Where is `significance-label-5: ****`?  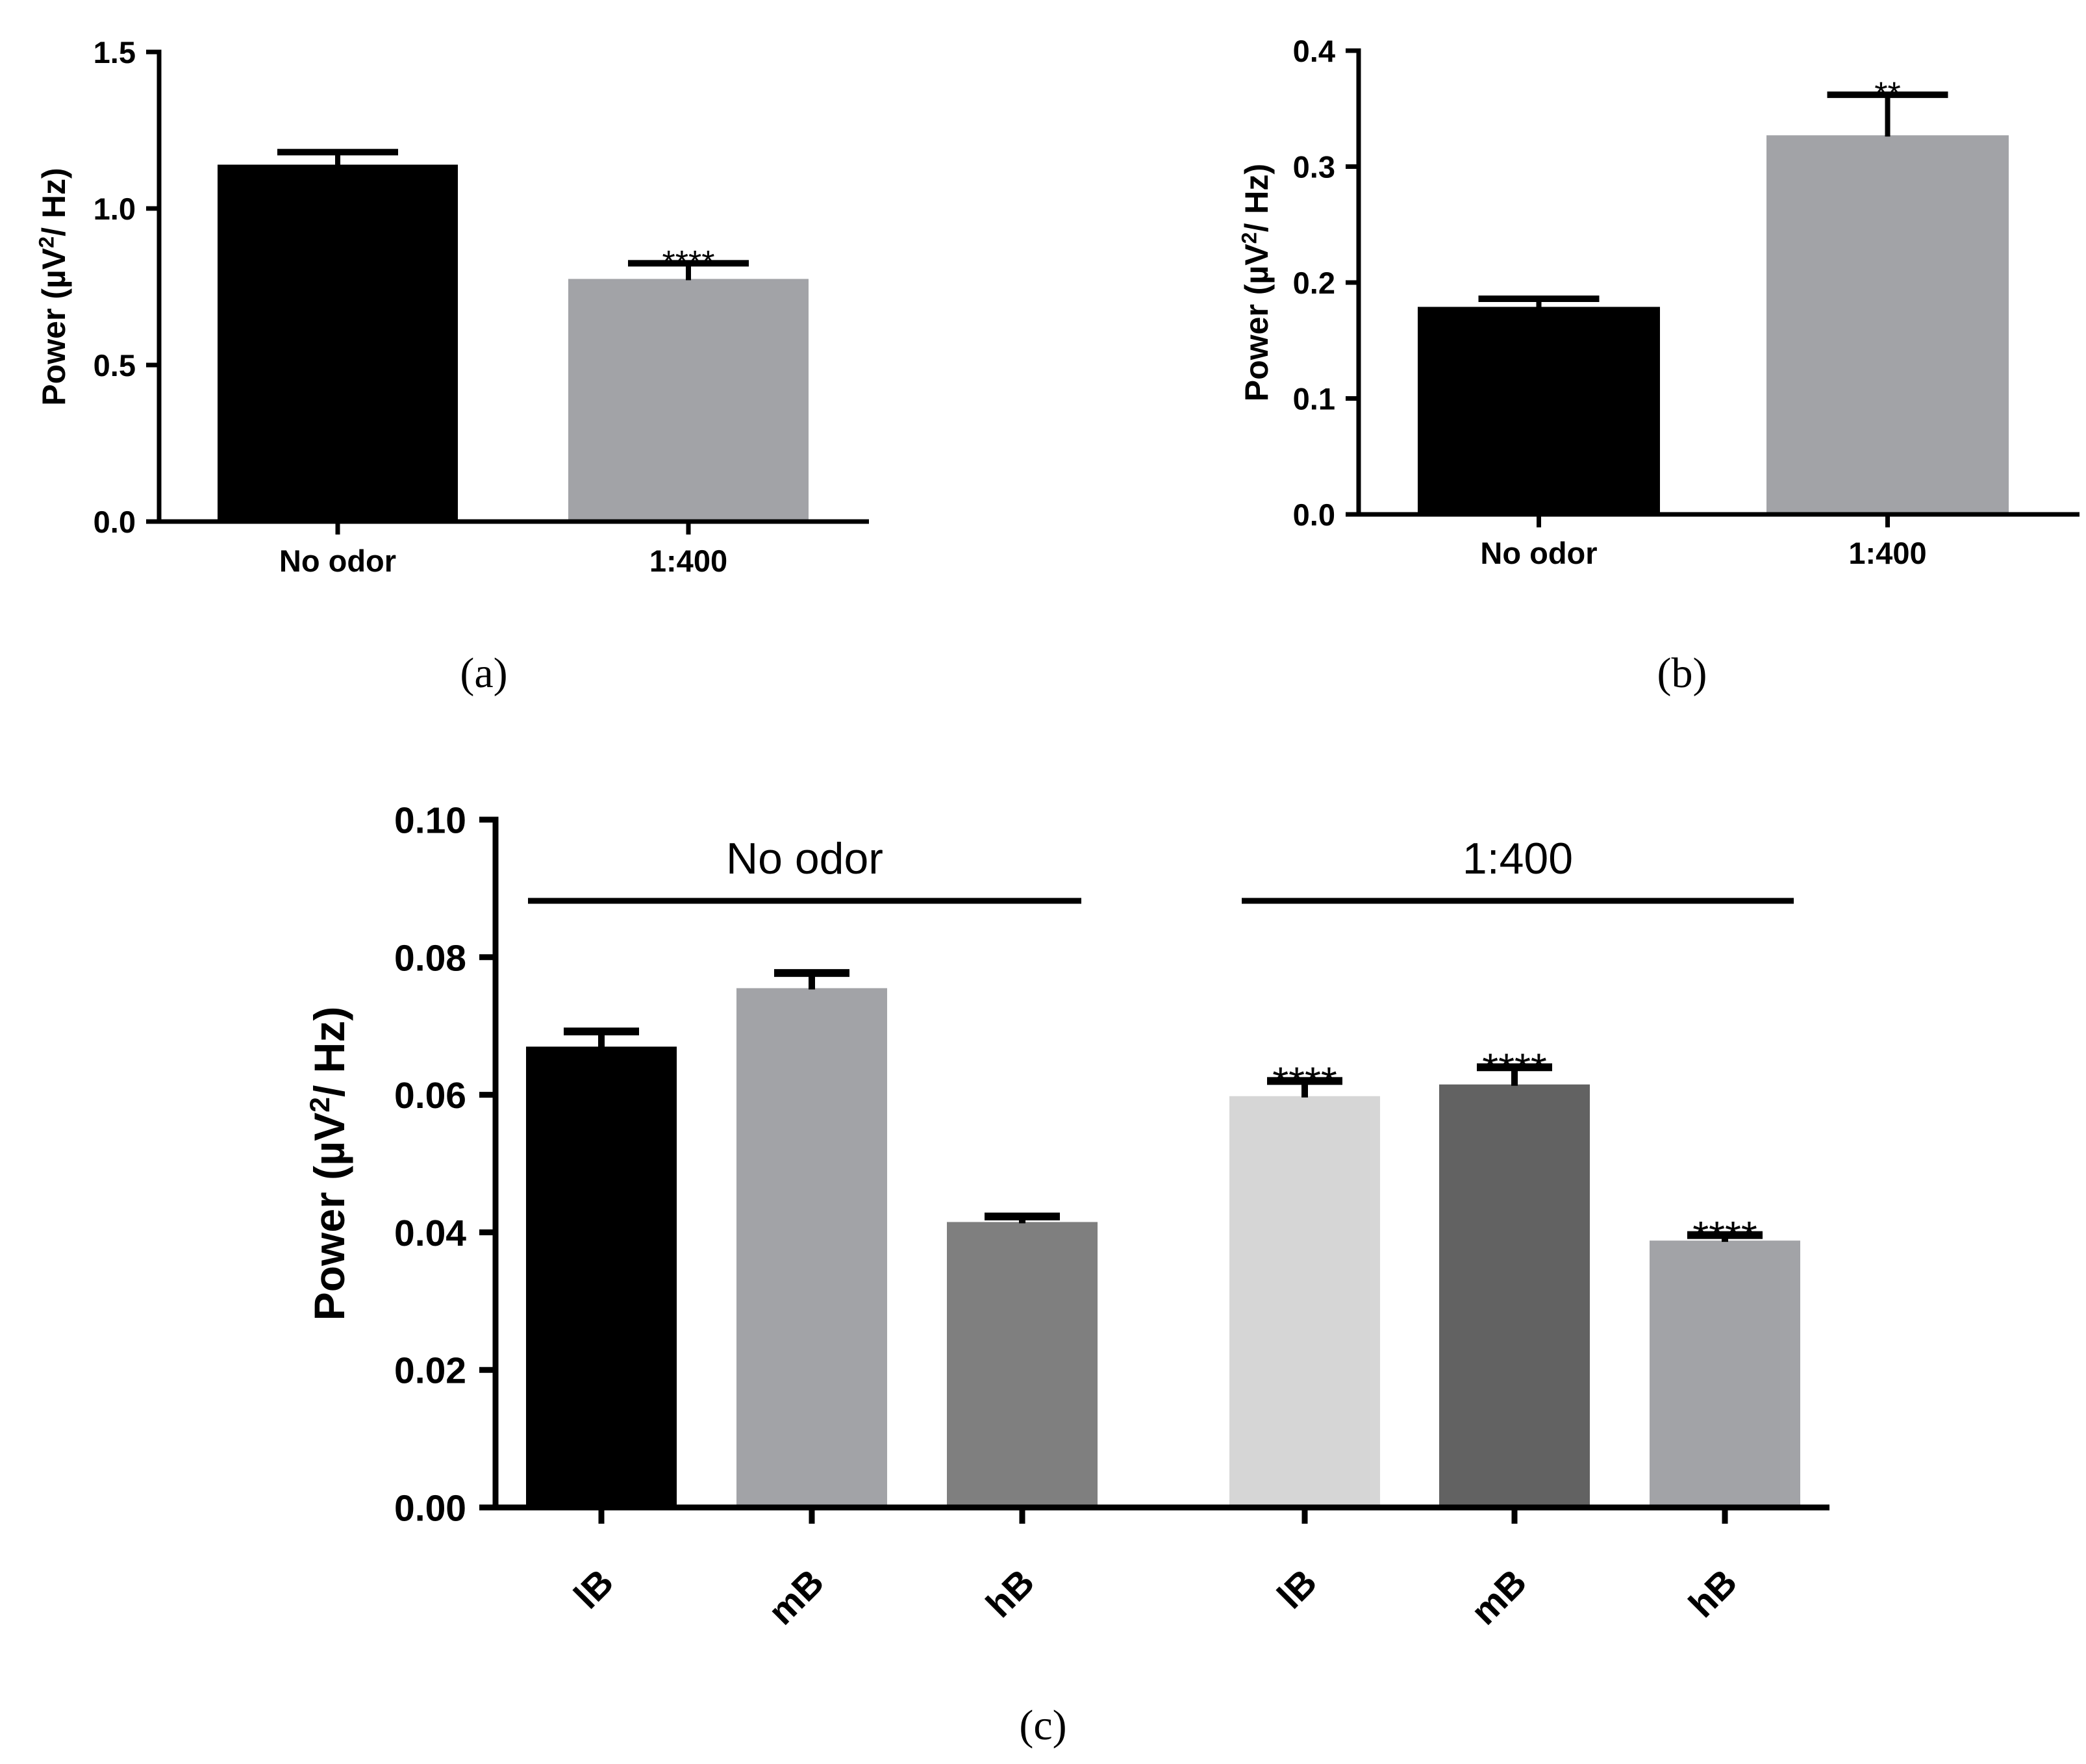
significance-label-5: **** is located at coordinates (1515, 1067).